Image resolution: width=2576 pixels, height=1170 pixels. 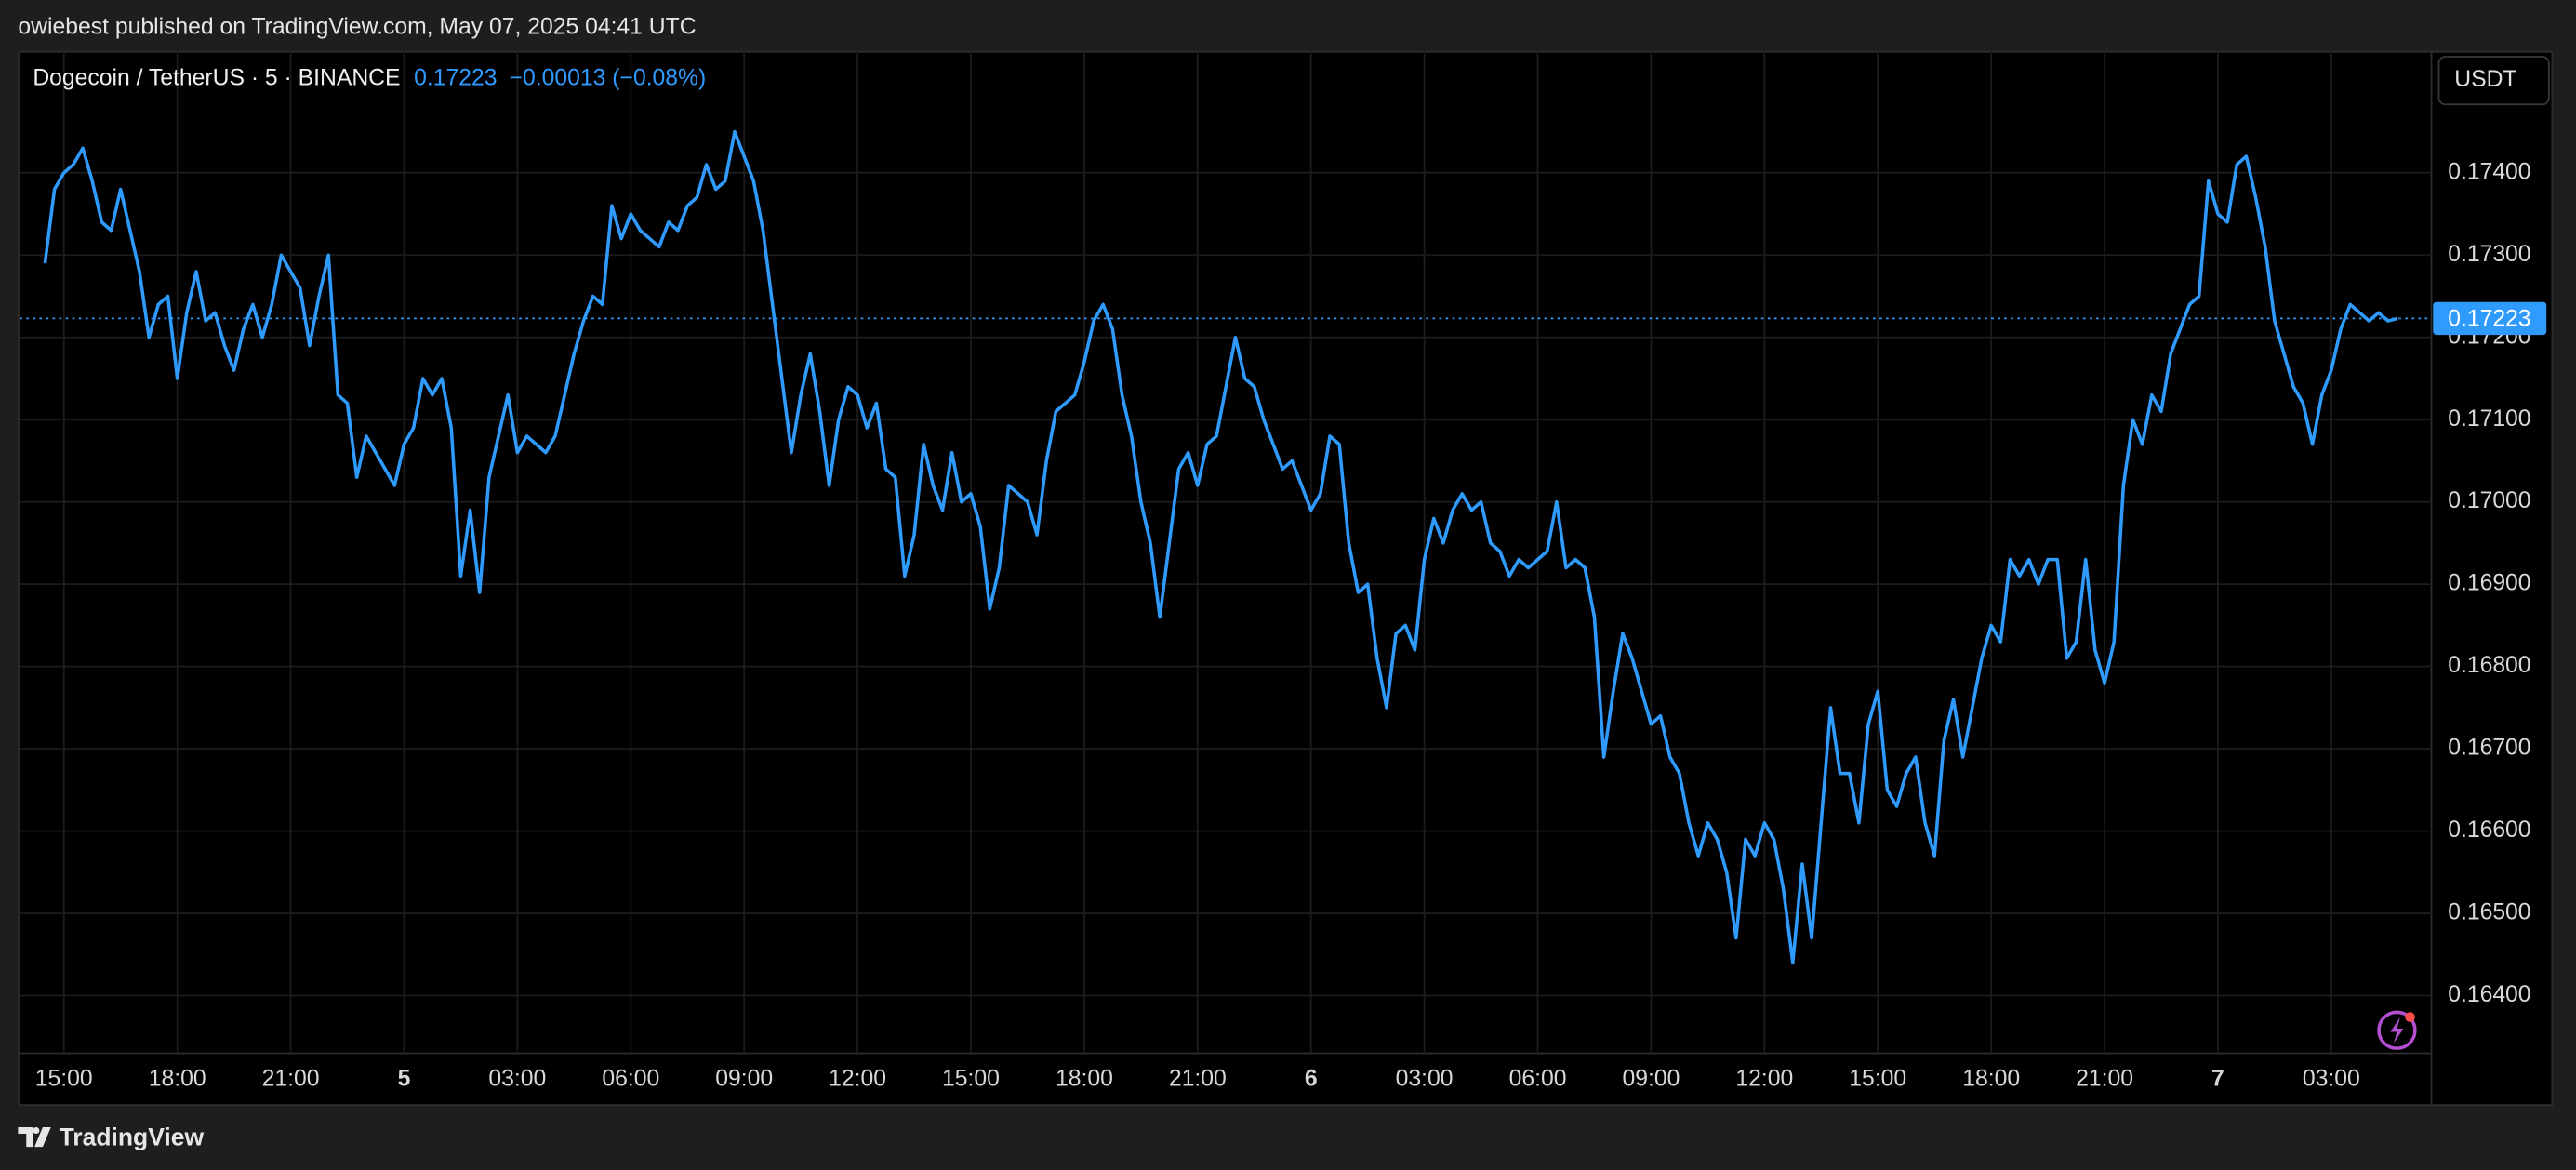 I want to click on icon-ring, so click(x=2397, y=1030).